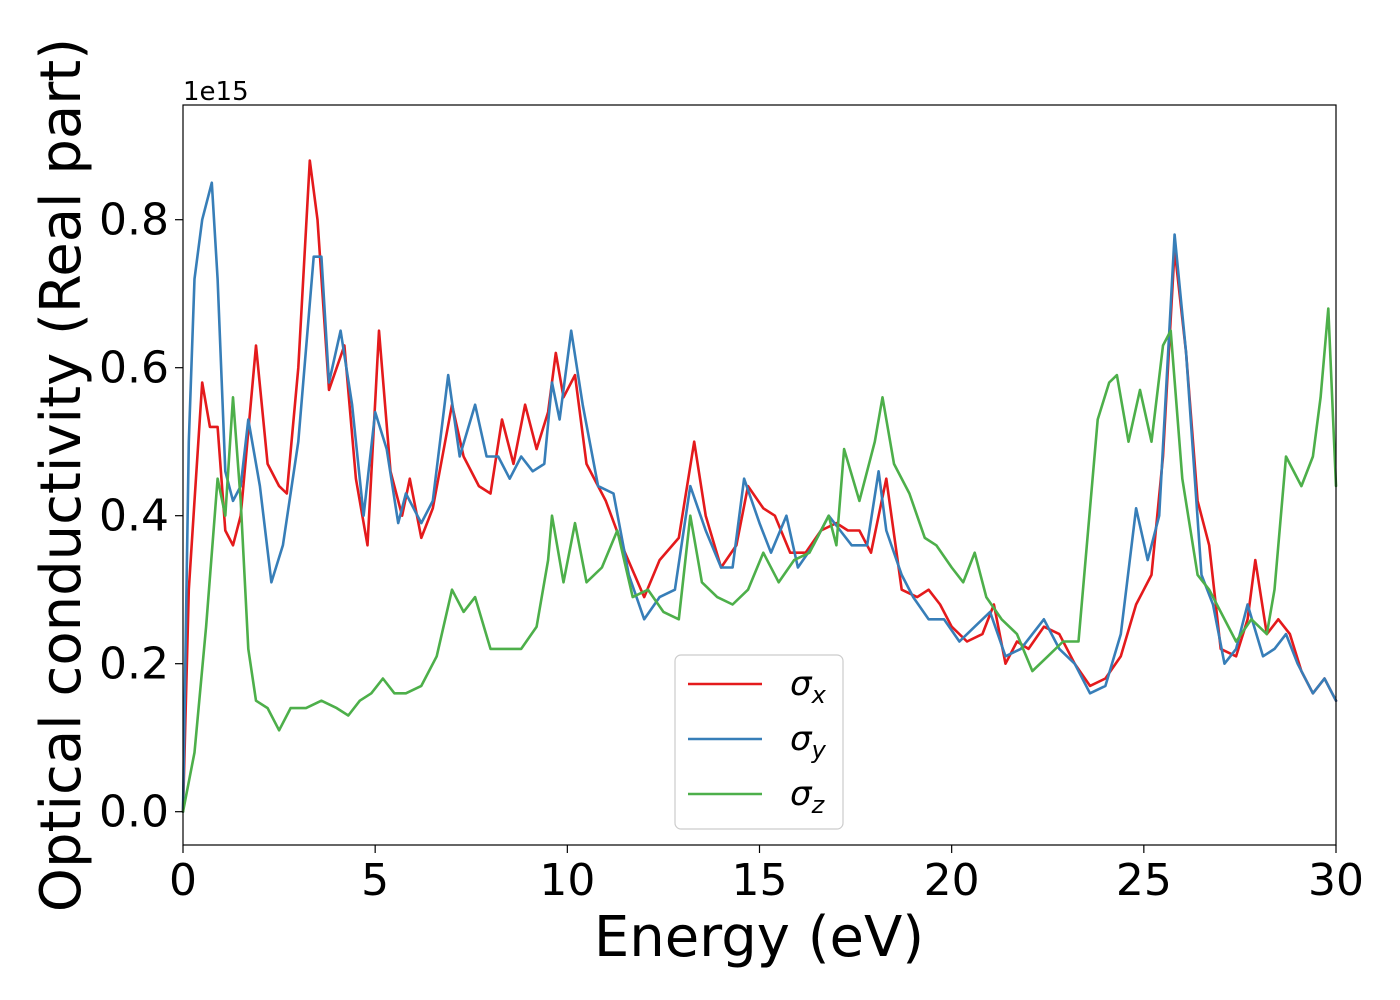 This screenshot has width=1400, height=1000. What do you see at coordinates (1144, 880) in the screenshot?
I see `x-tick-label: 25` at bounding box center [1144, 880].